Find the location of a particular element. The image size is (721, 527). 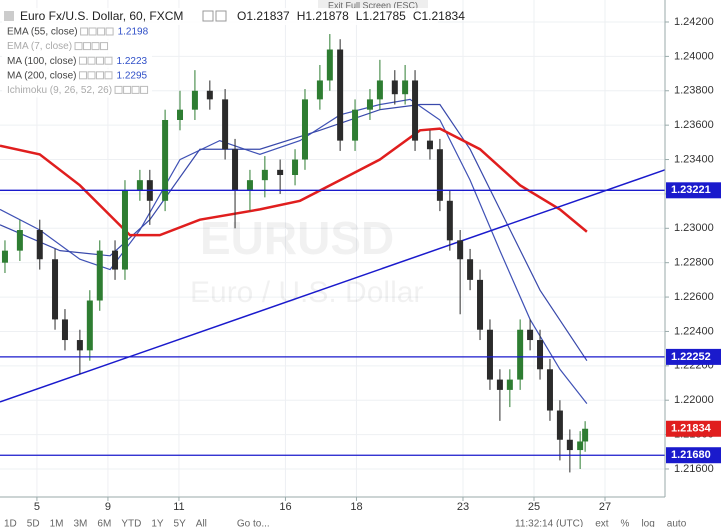

toolbar-item: 5D is located at coordinates (33, 523).